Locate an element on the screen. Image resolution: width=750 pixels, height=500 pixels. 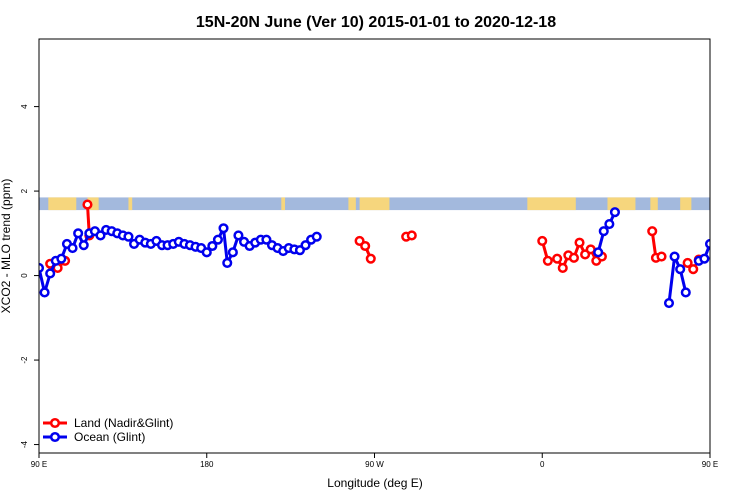
y-axis-label: XCO2 - MLO trend (ppm) is located at coordinates (6, 246).